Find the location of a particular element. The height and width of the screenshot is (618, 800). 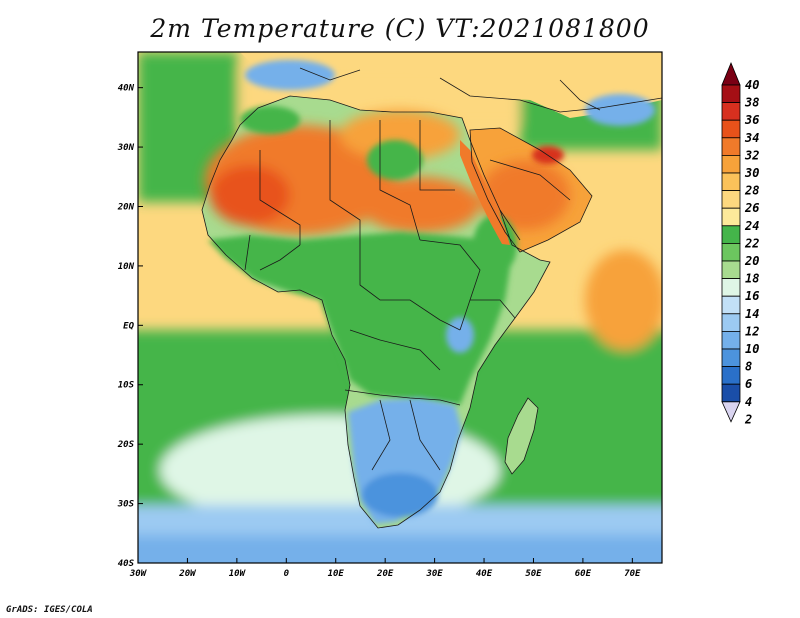

north-africa-warm-zone is located at coordinates (400, 135).